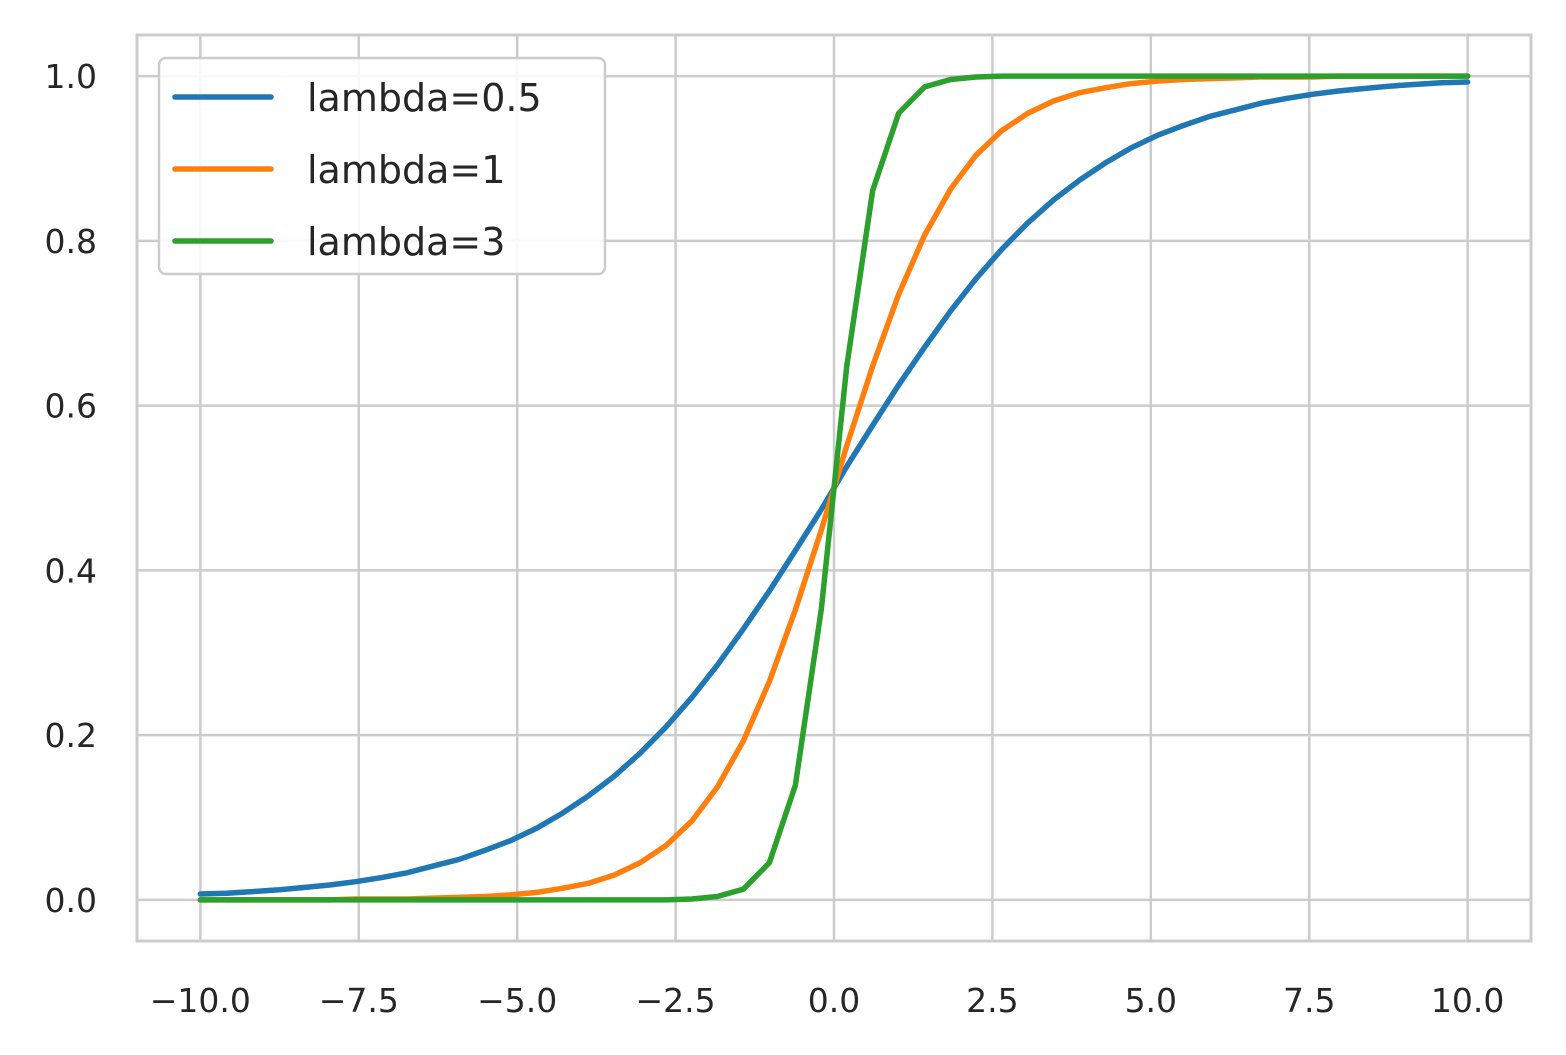 The image size is (1566, 1055). Describe the element at coordinates (676, 1000) in the screenshot. I see `x-tick-label: −2.5` at that location.